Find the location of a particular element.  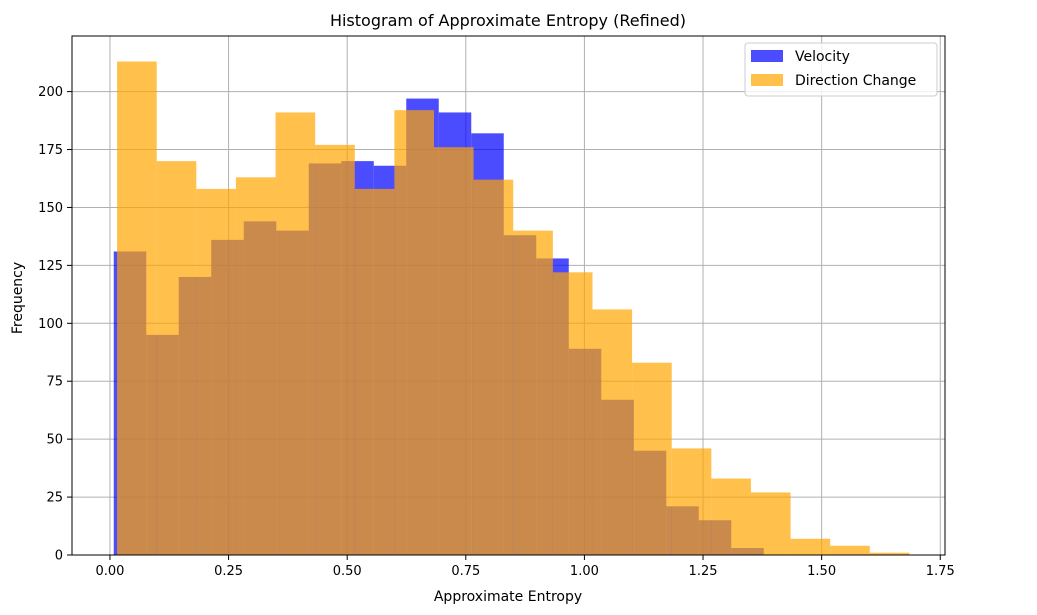

y-tick-label: 0 is located at coordinates (59, 556).